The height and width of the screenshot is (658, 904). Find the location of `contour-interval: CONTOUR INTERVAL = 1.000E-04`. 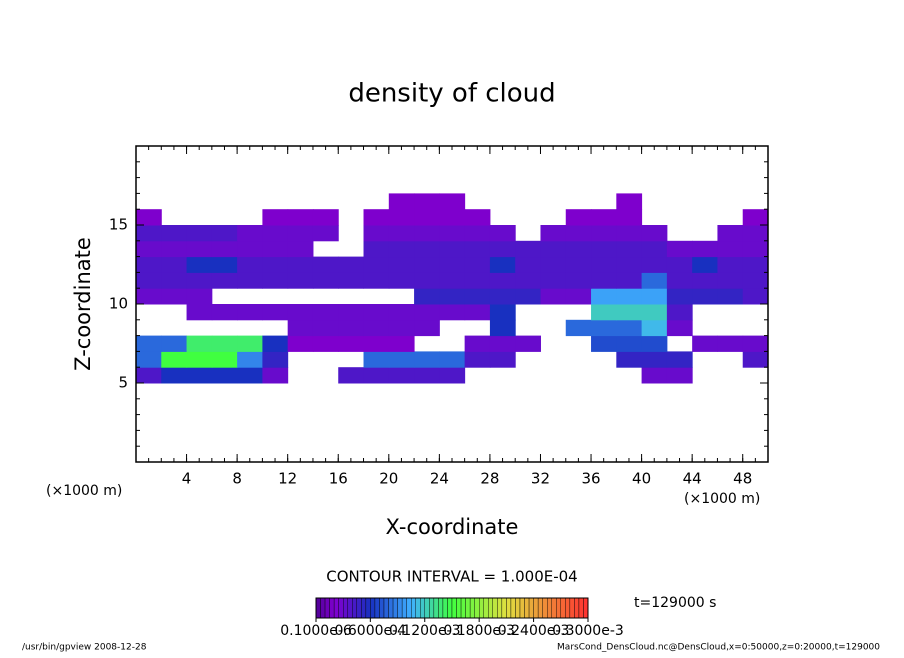

contour-interval: CONTOUR INTERVAL = 1.000E-04 is located at coordinates (451, 577).